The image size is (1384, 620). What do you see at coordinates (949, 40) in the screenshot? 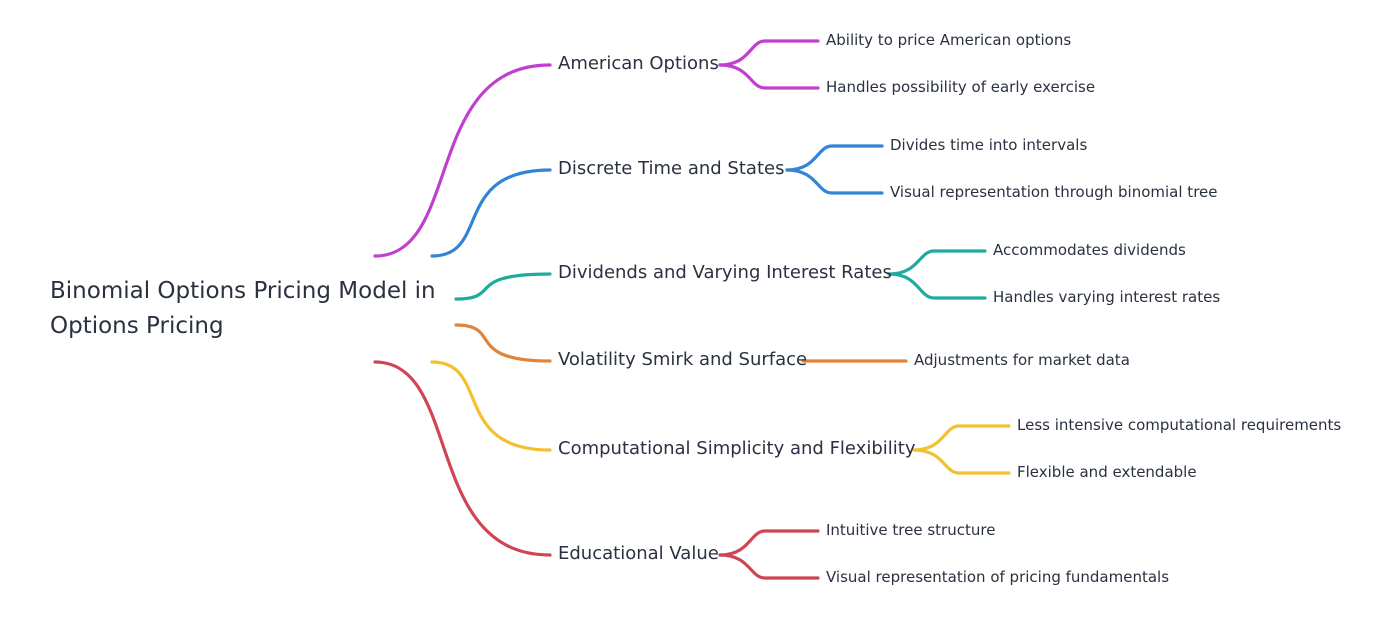
I see `leaf-topic: Ability to price American options` at bounding box center [949, 40].